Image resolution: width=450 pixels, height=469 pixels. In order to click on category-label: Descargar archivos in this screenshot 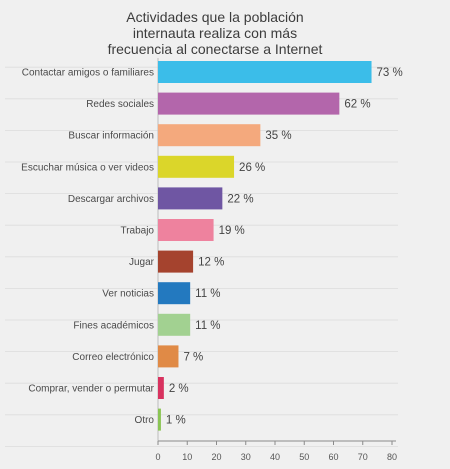, I will do `click(111, 199)`.